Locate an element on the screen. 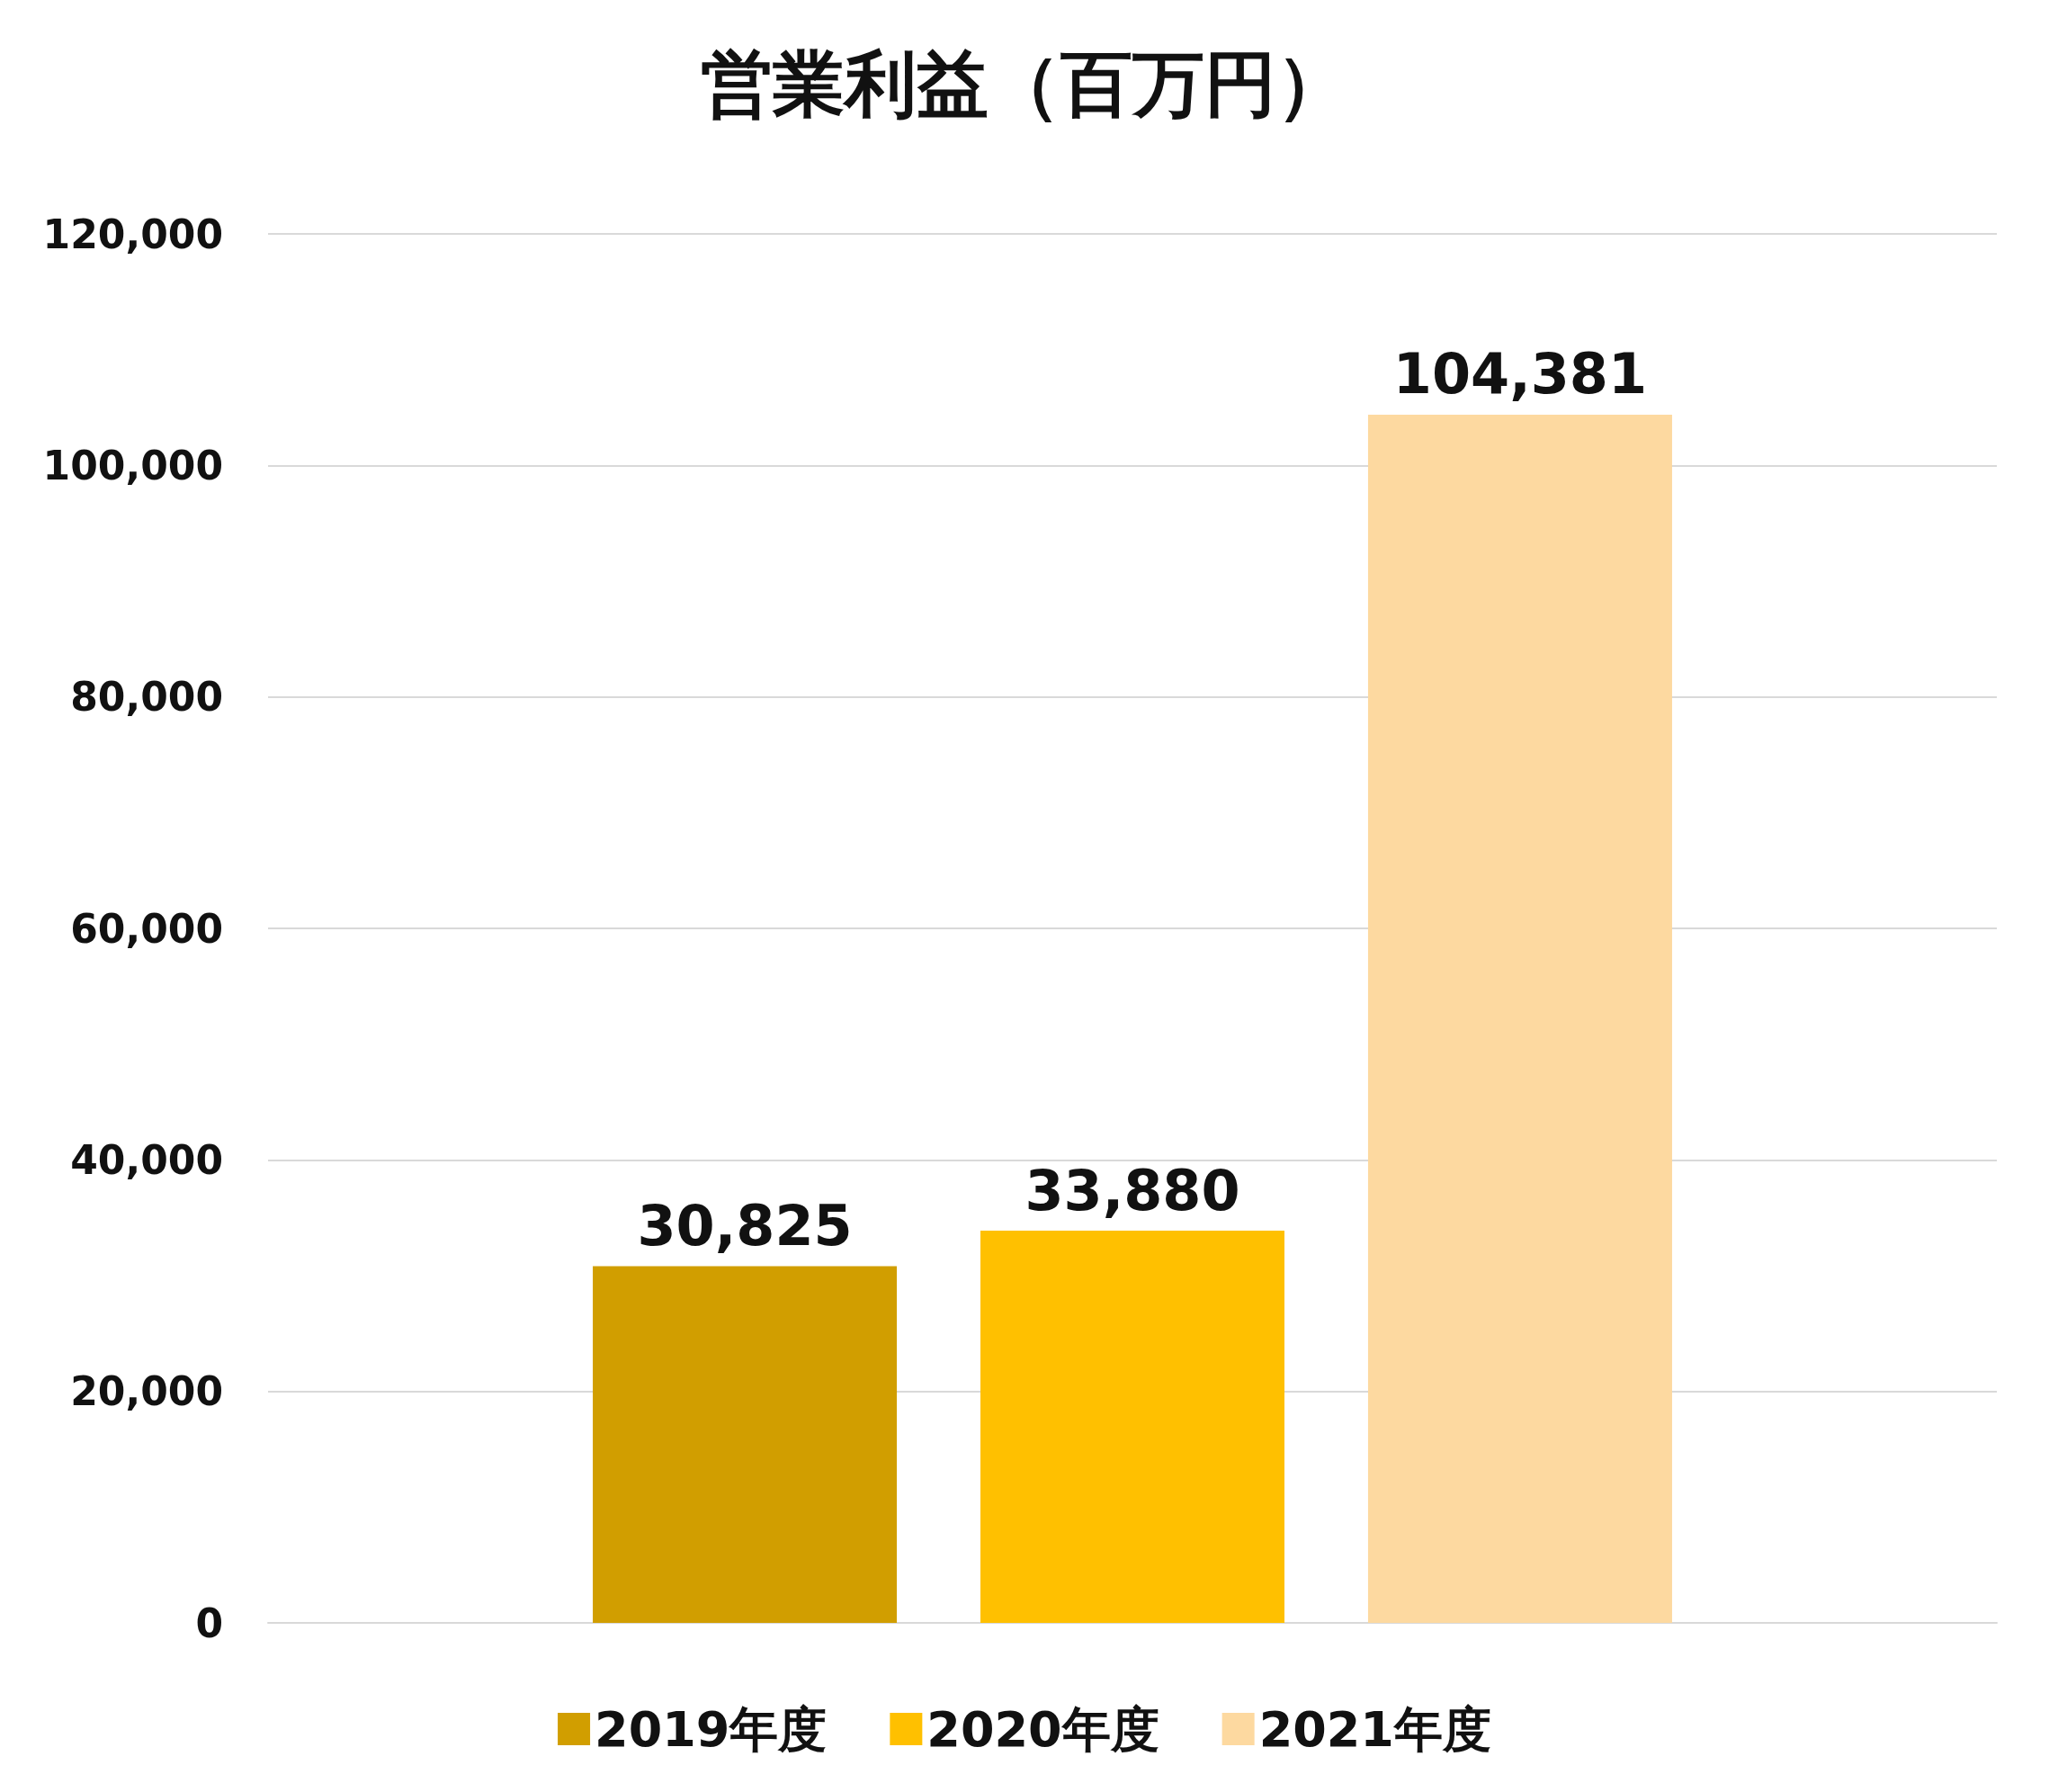  data-label: 30,825 is located at coordinates (745, 1225).